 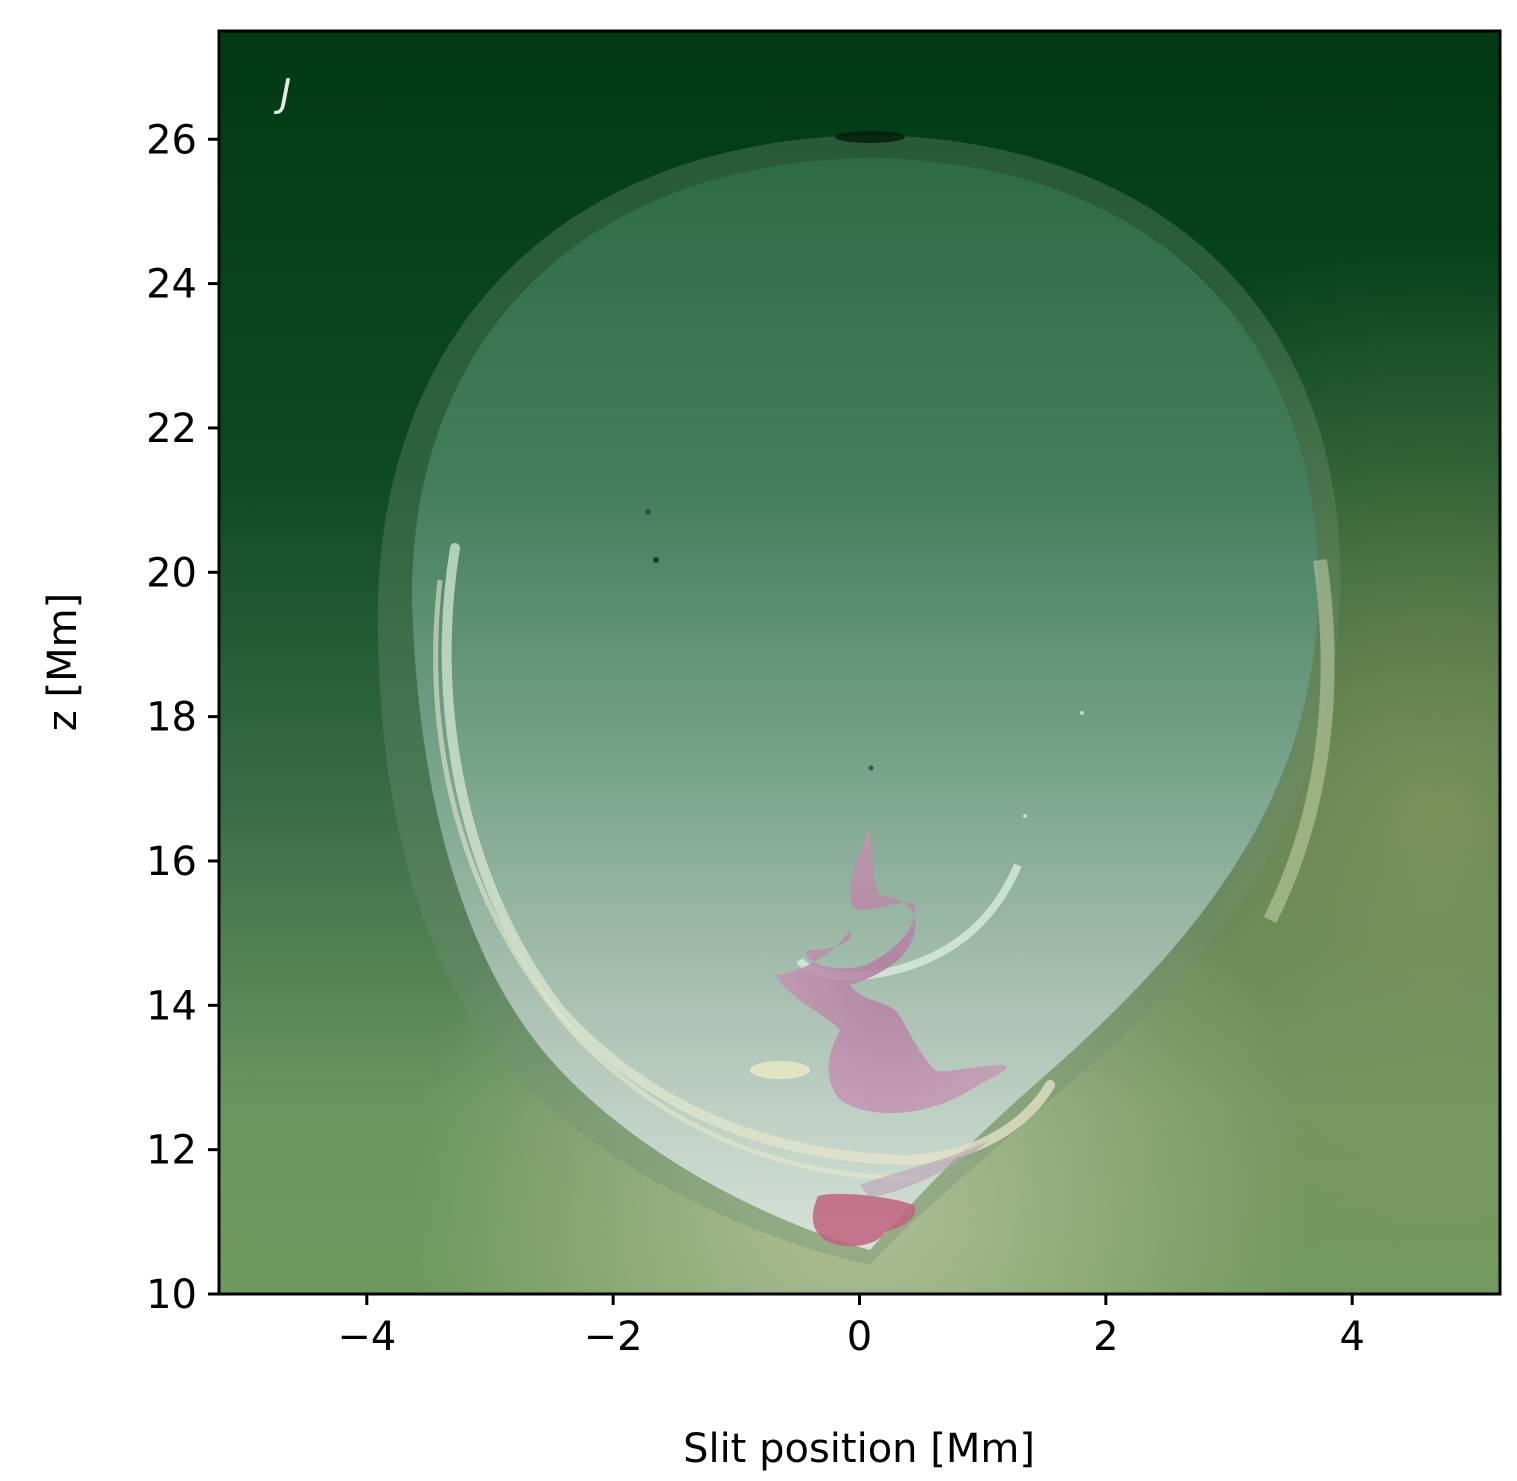 What do you see at coordinates (171, 285) in the screenshot?
I see `y-tick-label: 24` at bounding box center [171, 285].